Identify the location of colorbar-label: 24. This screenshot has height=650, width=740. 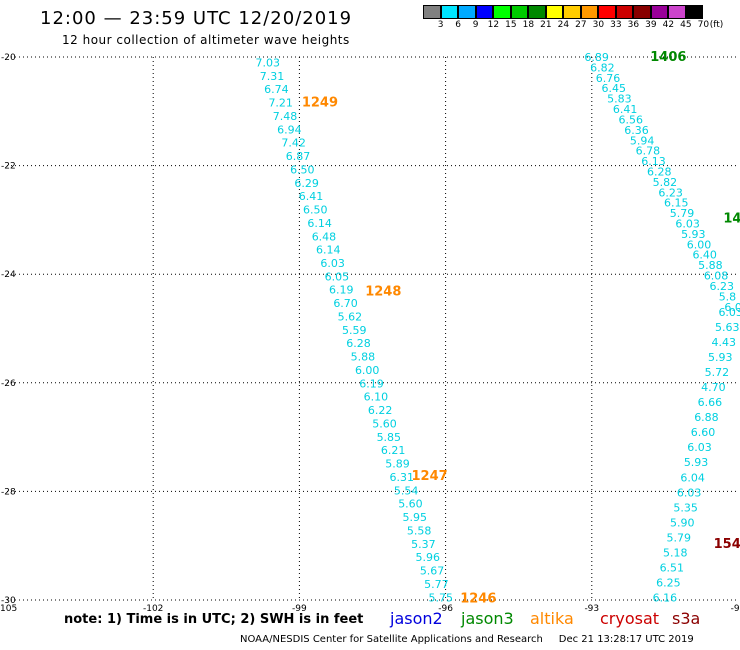
(563, 25).